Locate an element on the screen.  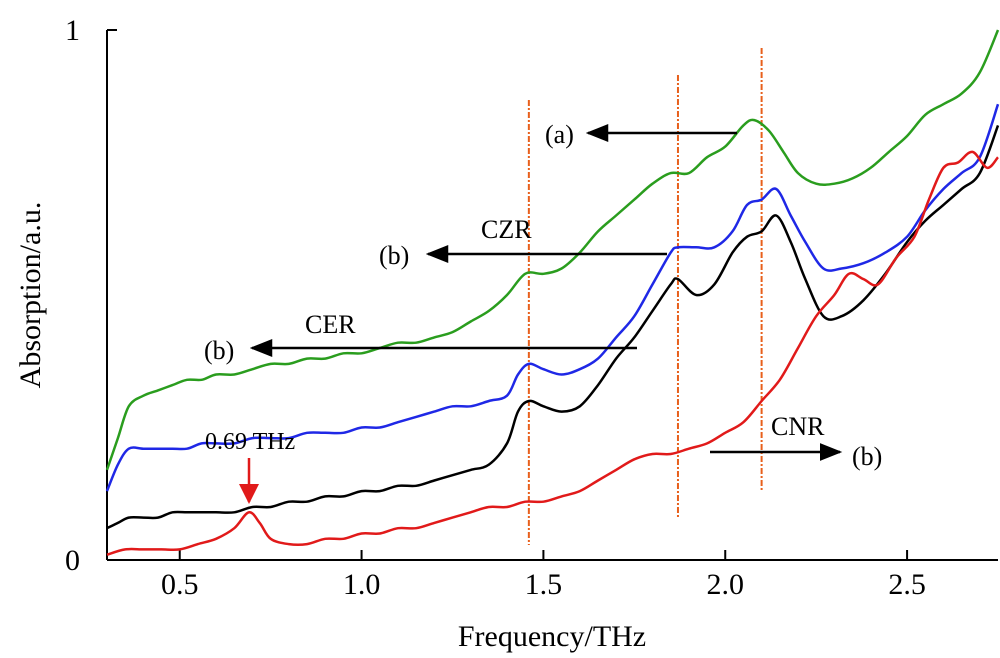
annotation-czr-b-label: (b) is located at coordinates (394, 255).